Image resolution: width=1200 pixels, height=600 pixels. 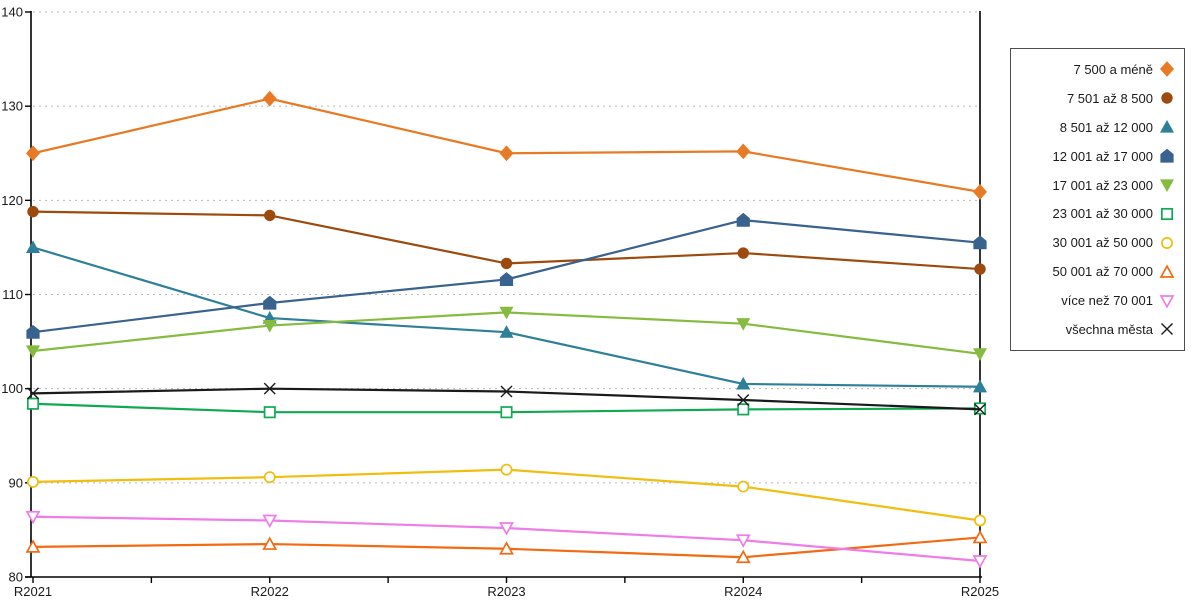 What do you see at coordinates (1167, 69) in the screenshot?
I see `diamond-marker-icon` at bounding box center [1167, 69].